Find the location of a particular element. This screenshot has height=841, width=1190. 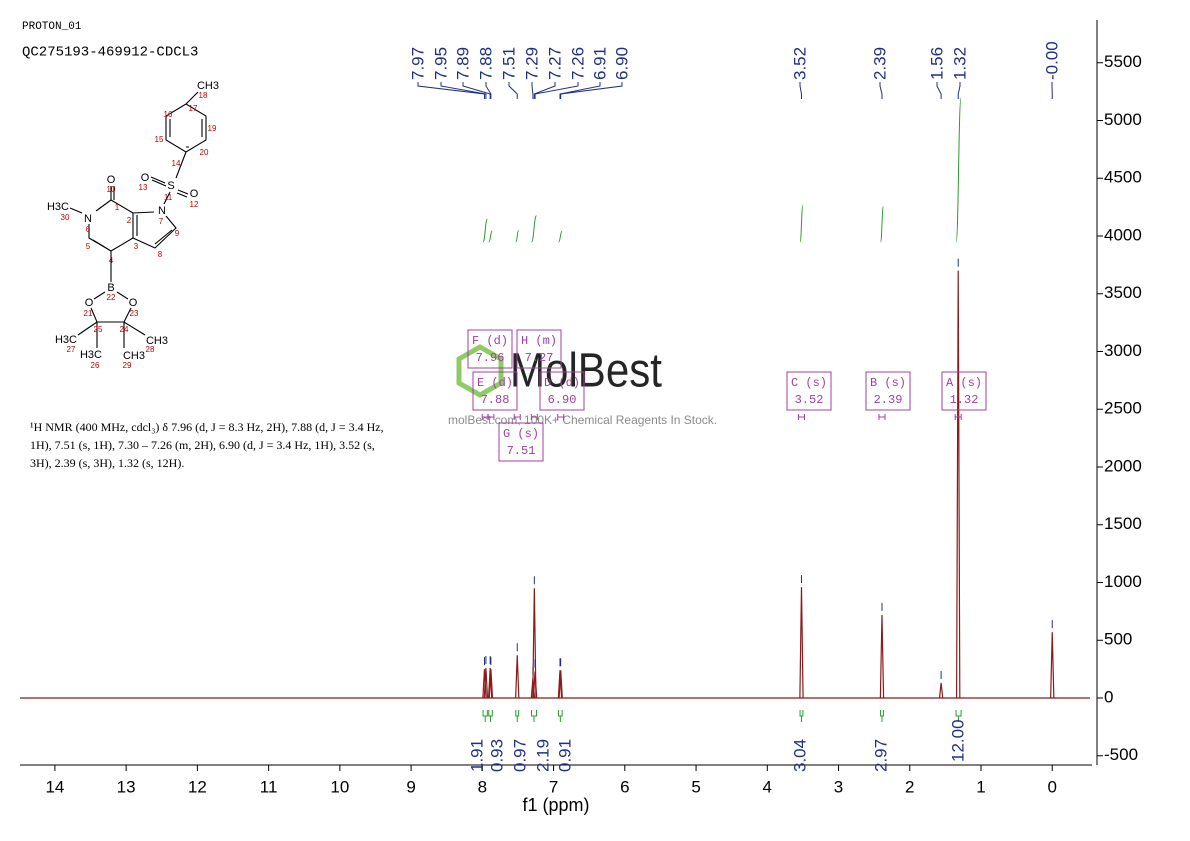

x-tick-label: 2 is located at coordinates (909, 786).